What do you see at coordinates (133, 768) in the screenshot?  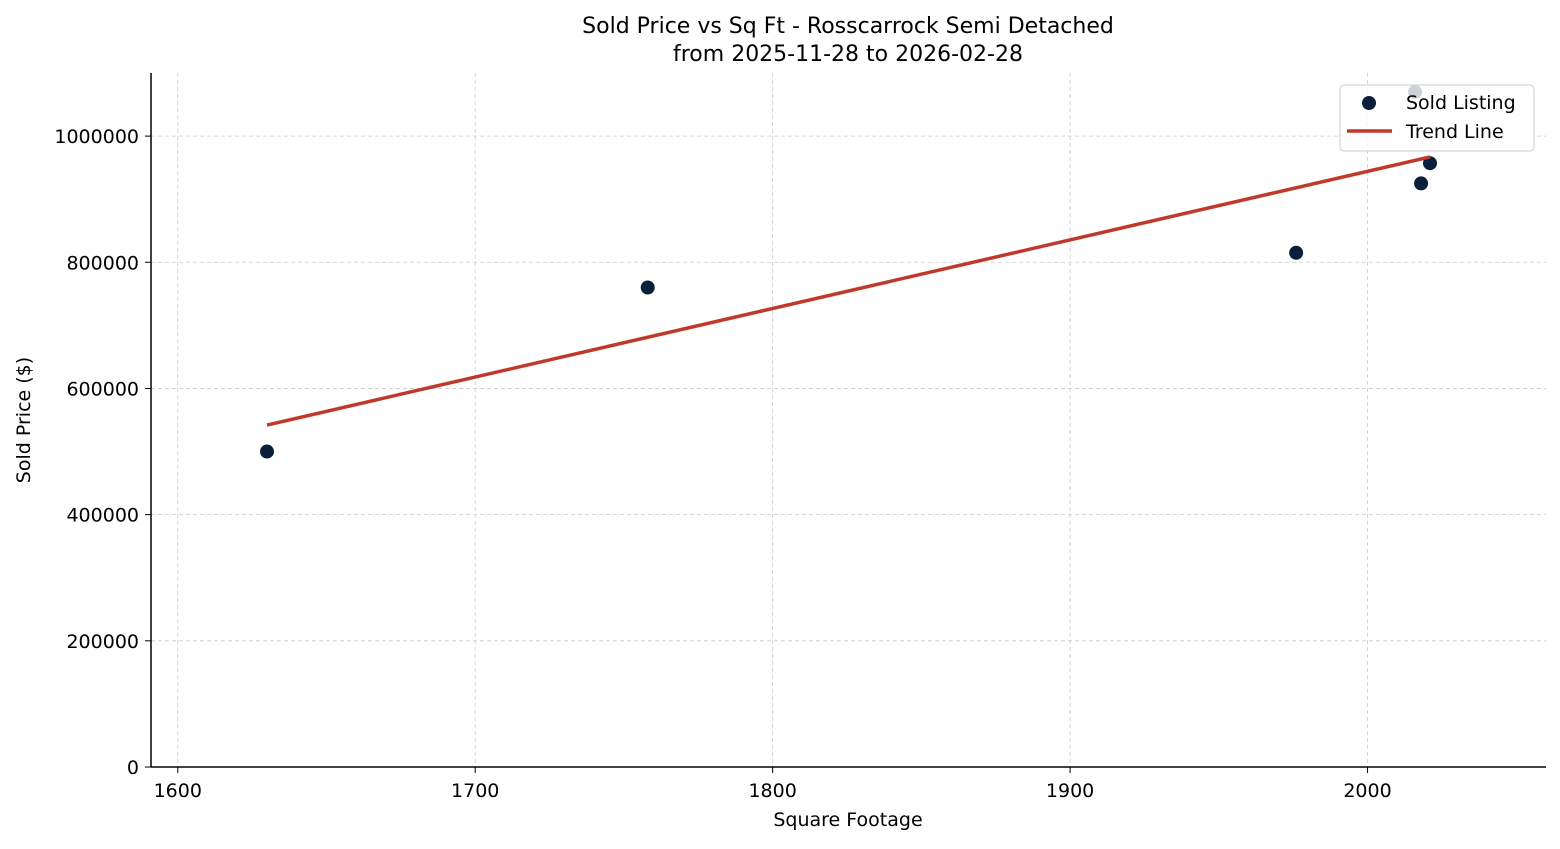 I see `y-tick-label: 0` at bounding box center [133, 768].